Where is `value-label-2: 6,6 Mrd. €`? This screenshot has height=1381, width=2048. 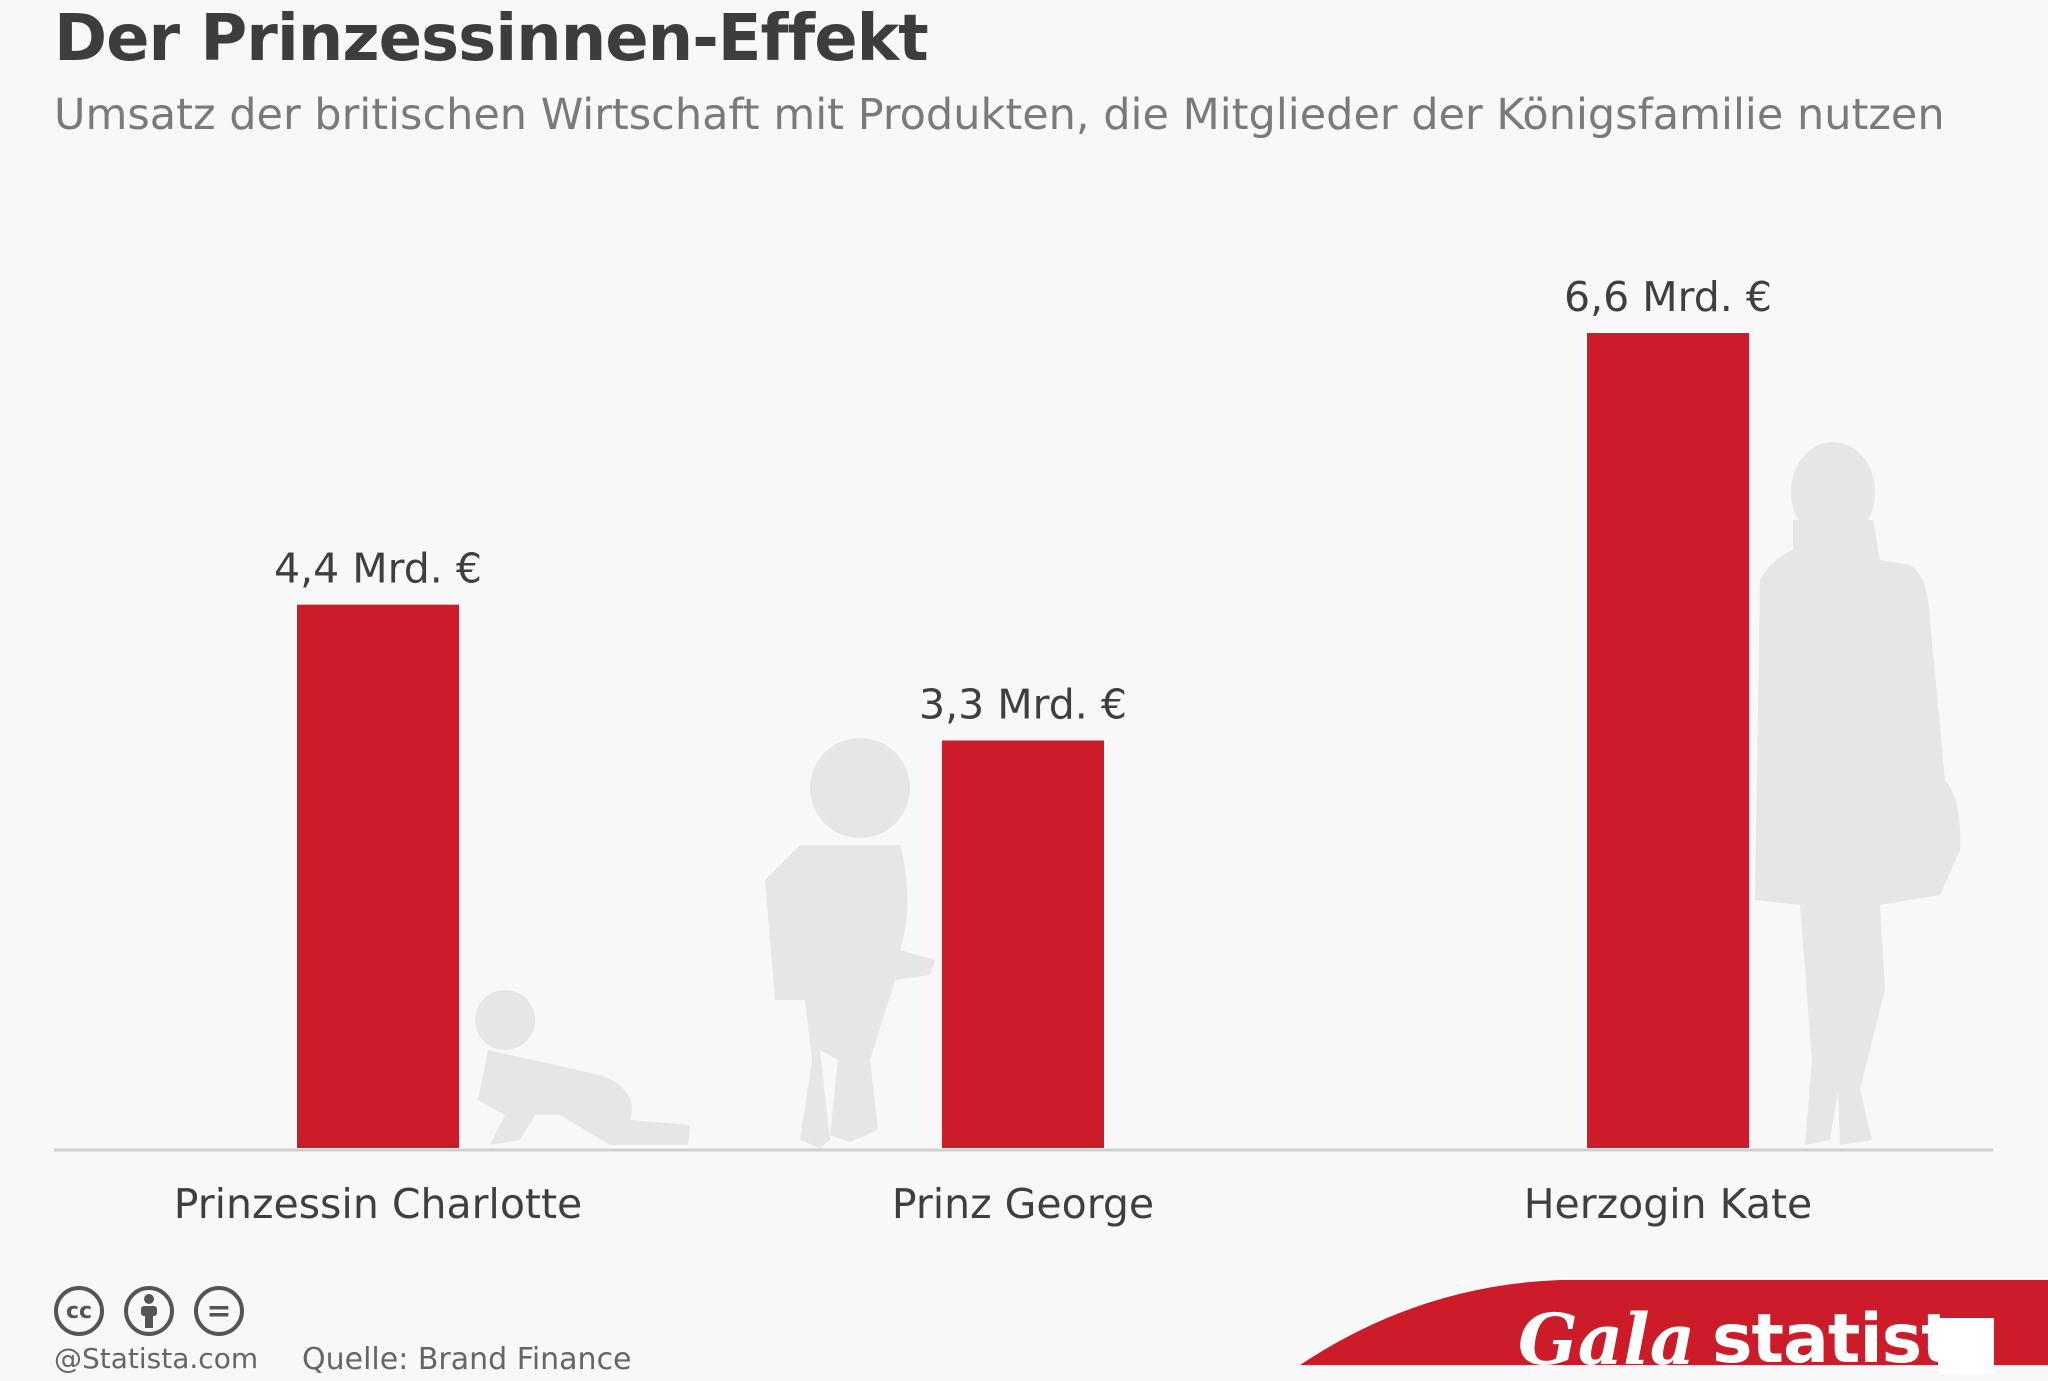 value-label-2: 6,6 Mrd. € is located at coordinates (1668, 297).